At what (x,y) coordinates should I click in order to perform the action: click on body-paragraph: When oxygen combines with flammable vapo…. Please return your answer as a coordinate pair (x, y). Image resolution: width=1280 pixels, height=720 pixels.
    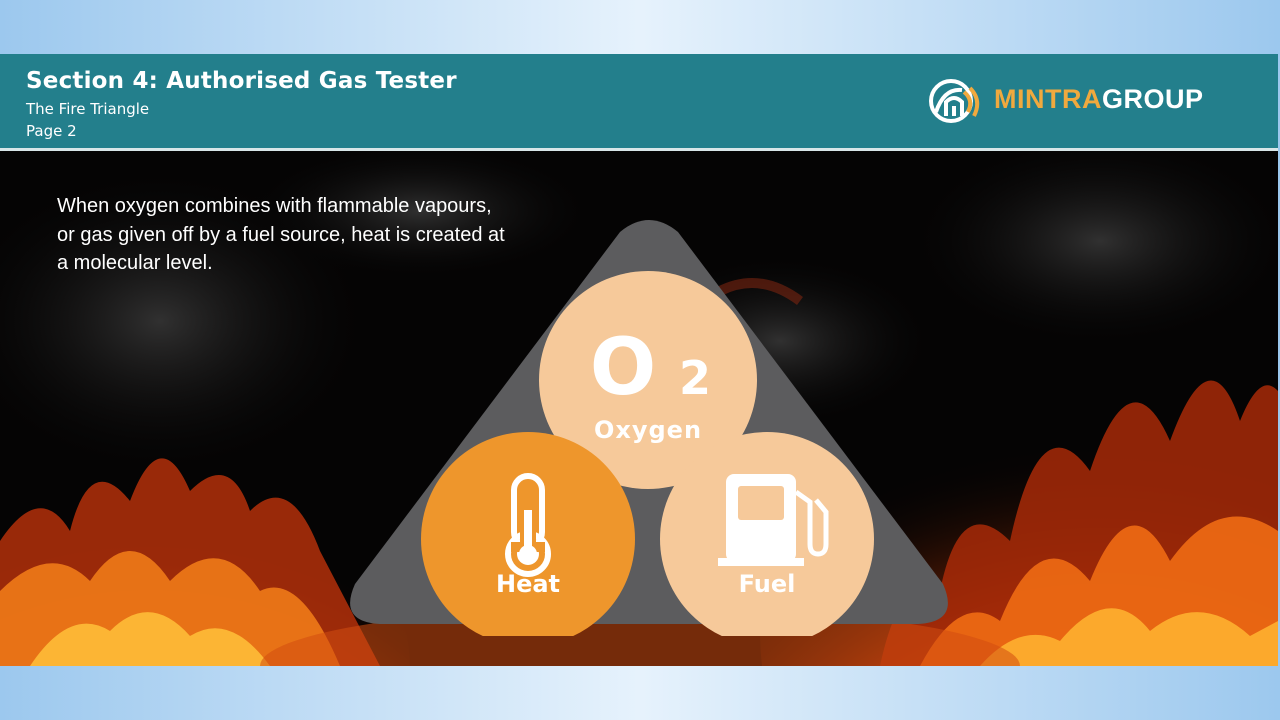
    Looking at the image, I should click on (281, 234).